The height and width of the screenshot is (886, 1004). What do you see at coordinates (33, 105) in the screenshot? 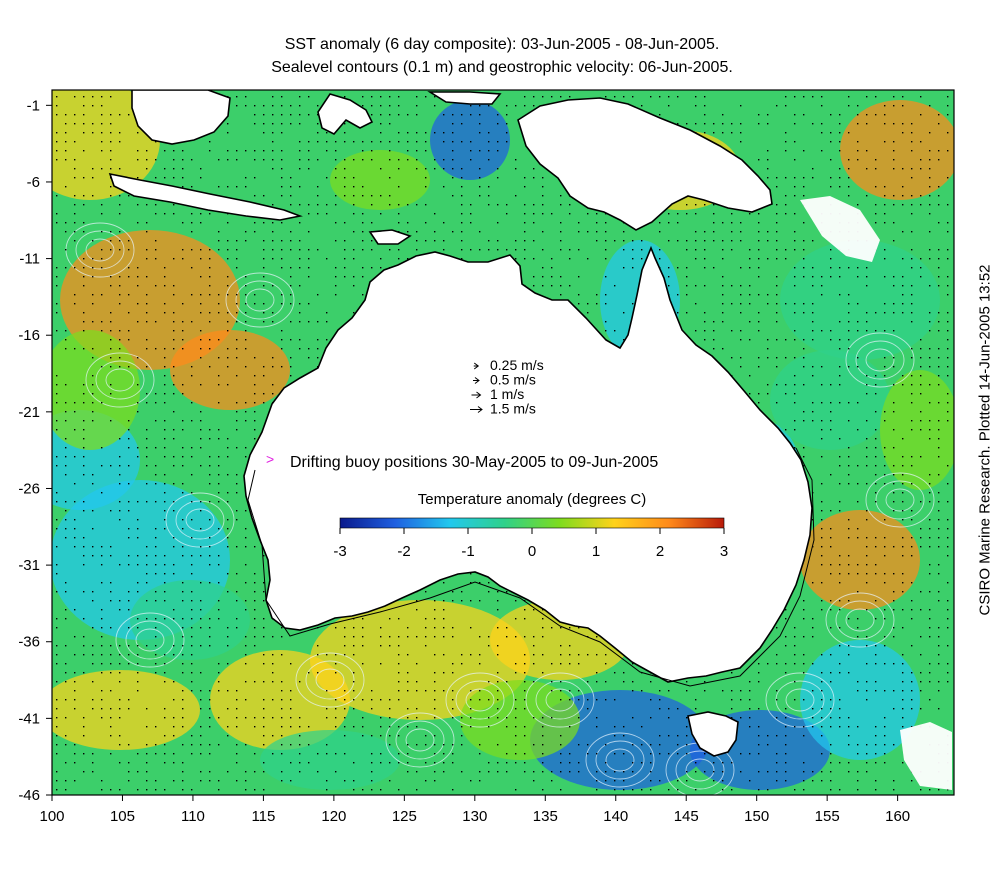
I see `latitude-tick-label: -1` at bounding box center [33, 105].